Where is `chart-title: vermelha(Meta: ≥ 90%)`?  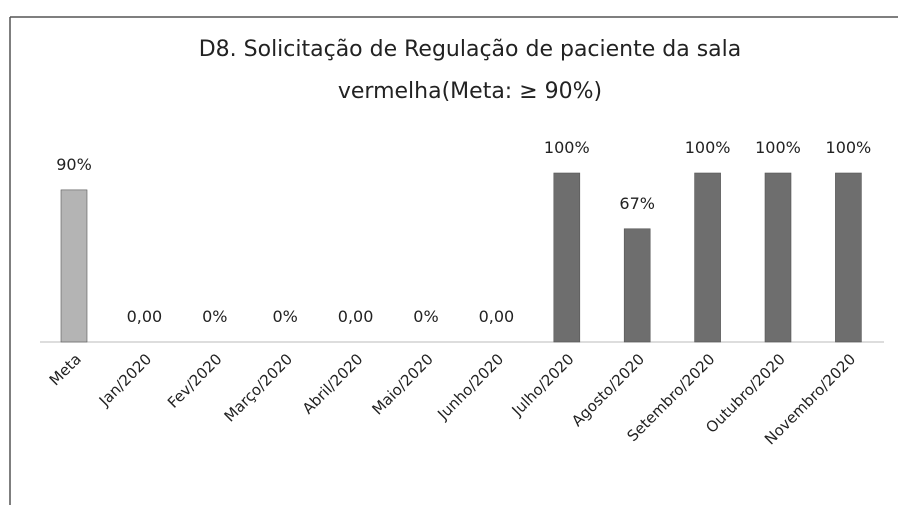
chart-title: vermelha(Meta: ≥ 90%) is located at coordinates (470, 91).